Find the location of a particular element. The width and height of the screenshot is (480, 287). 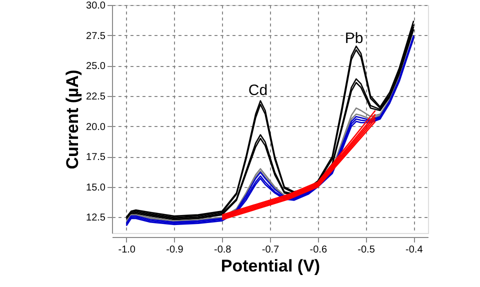

y-tick-label: 20.0 is located at coordinates (96, 127).